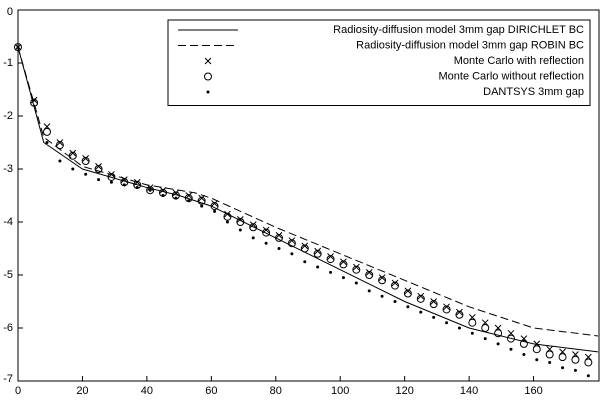 The width and height of the screenshot is (600, 400). I want to click on x-tick-label: 120, so click(404, 391).